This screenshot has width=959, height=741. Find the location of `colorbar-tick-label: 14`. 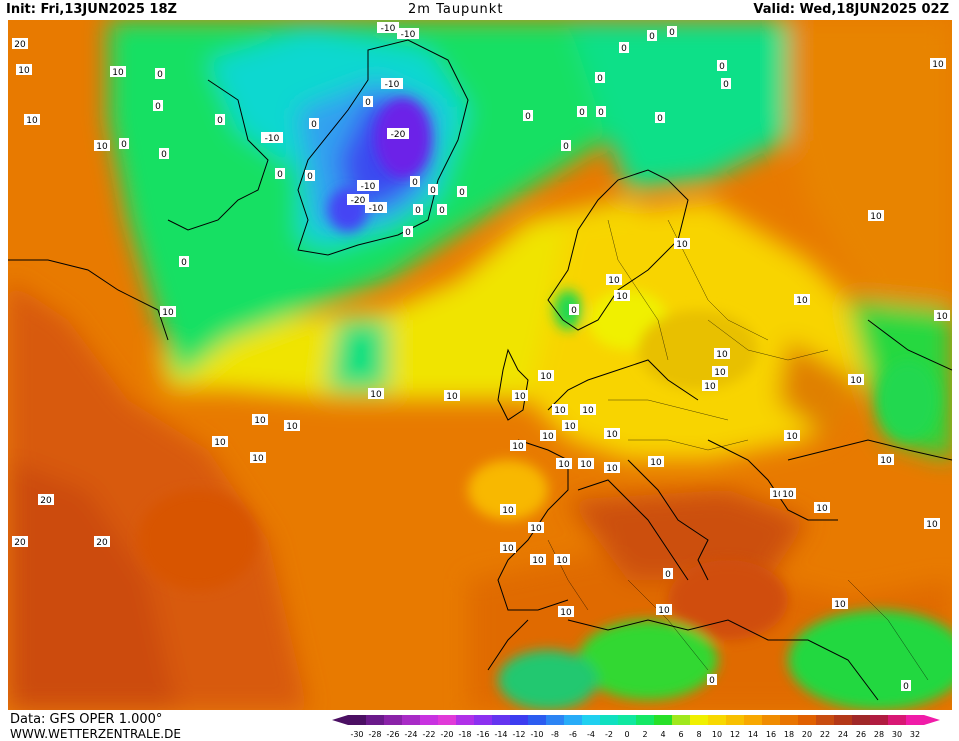

colorbar-tick-label: 14 is located at coordinates (753, 734).